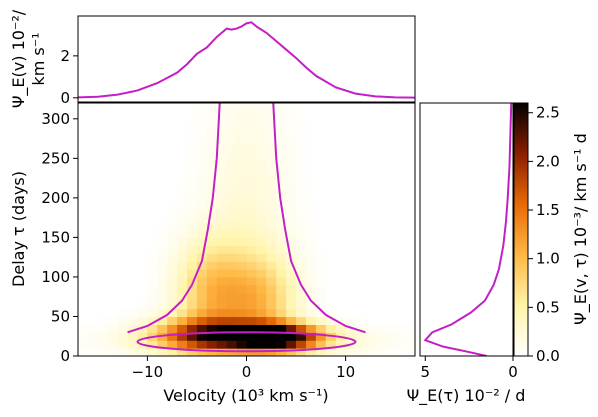 The width and height of the screenshot is (598, 417). I want to click on main-ytick-label: 250, so click(55, 158).